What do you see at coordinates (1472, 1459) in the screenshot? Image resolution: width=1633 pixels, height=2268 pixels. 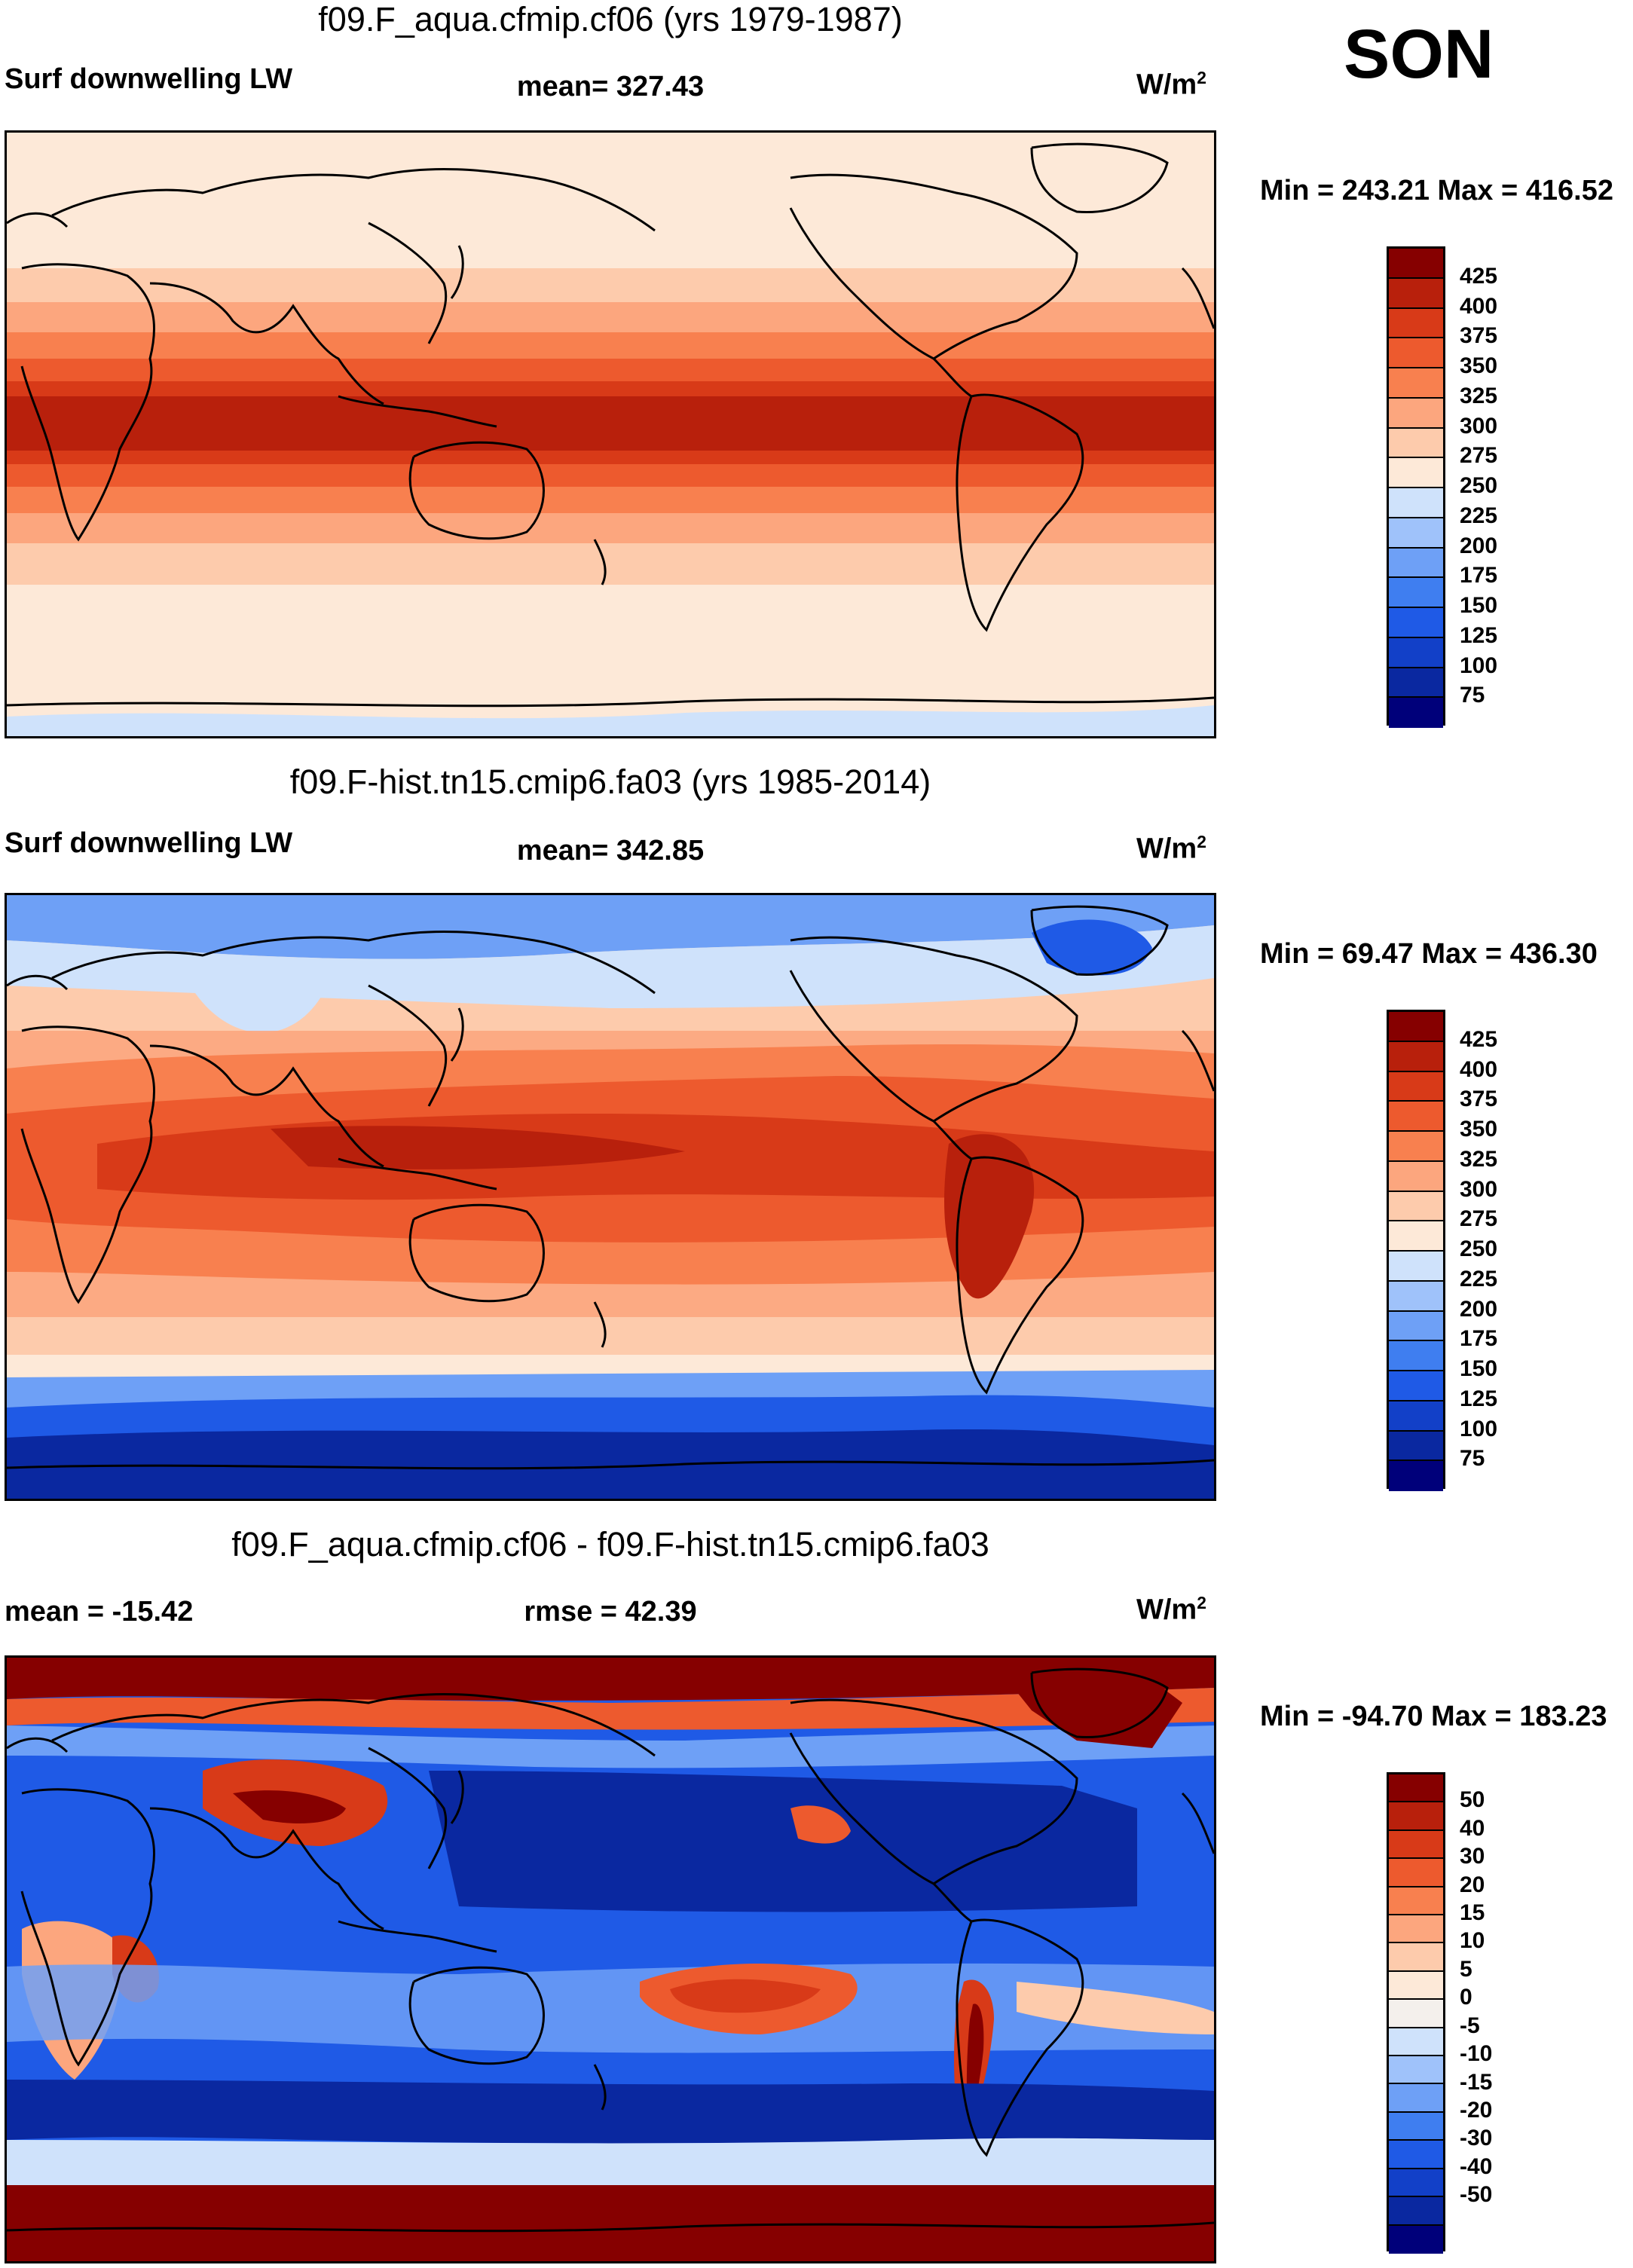 I see `colorbar-tick-label: 75` at bounding box center [1472, 1459].